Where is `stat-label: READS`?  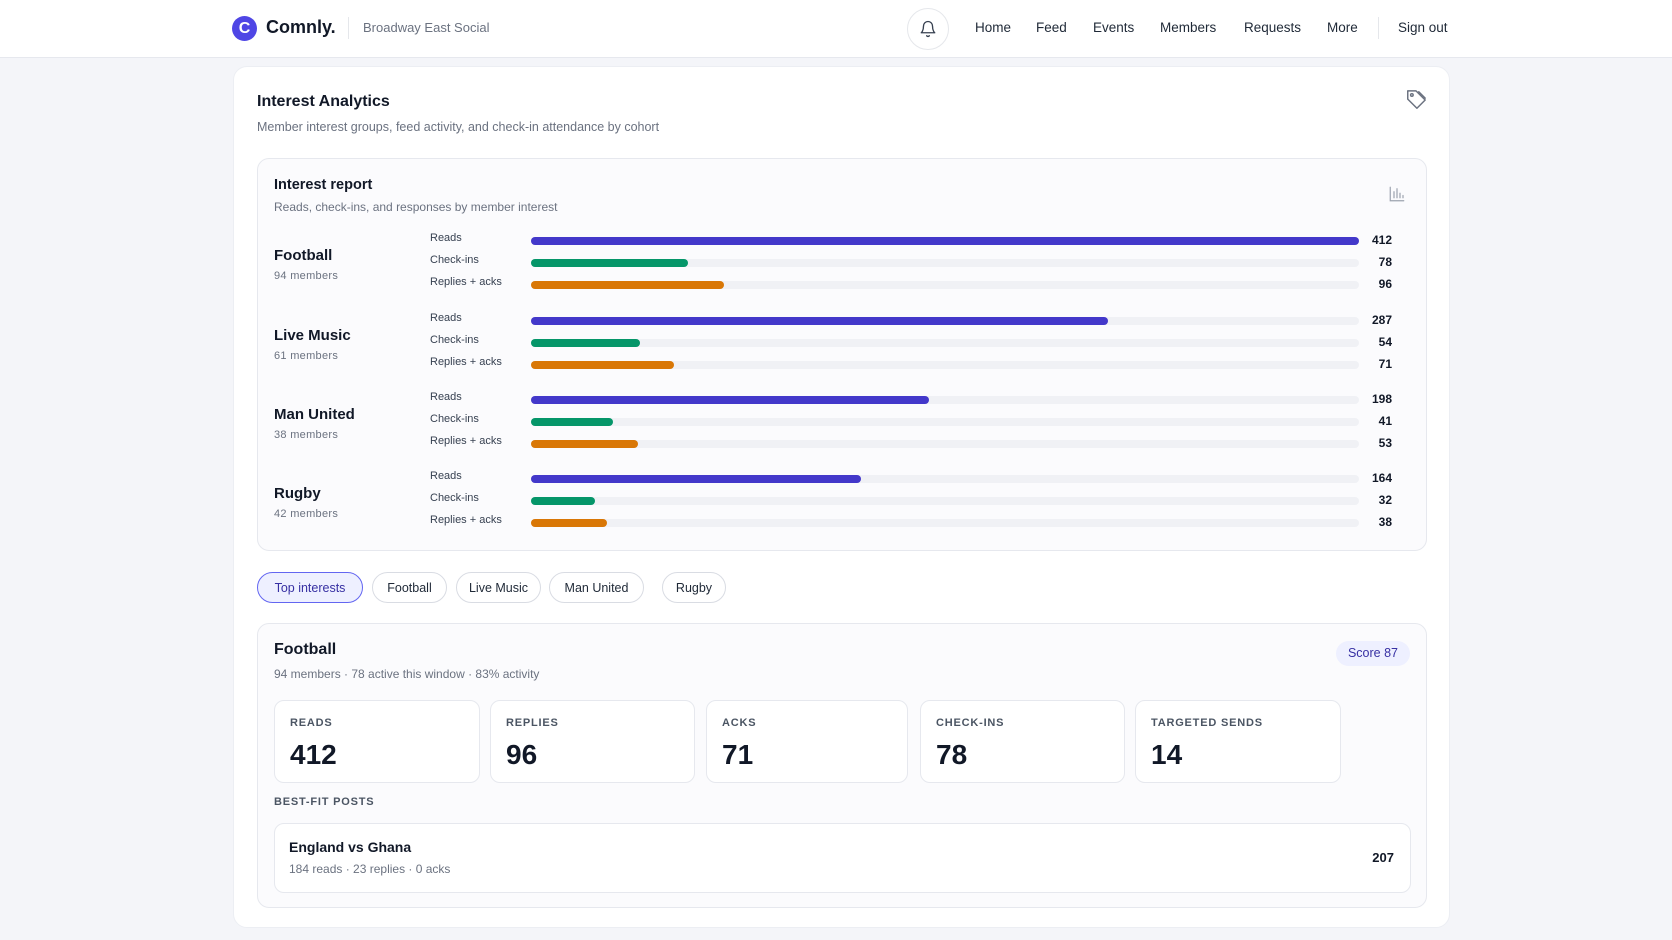 stat-label: READS is located at coordinates (311, 723).